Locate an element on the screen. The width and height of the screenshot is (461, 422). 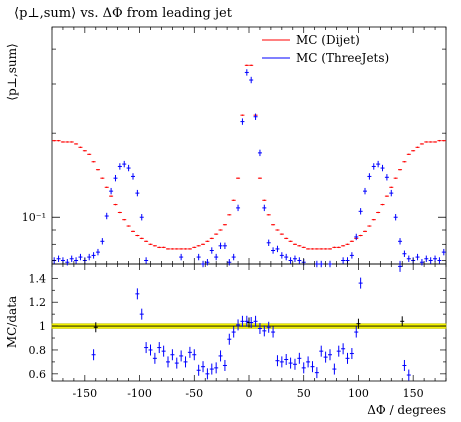
ratio-y-tick-label: 1 is located at coordinates (42, 326).